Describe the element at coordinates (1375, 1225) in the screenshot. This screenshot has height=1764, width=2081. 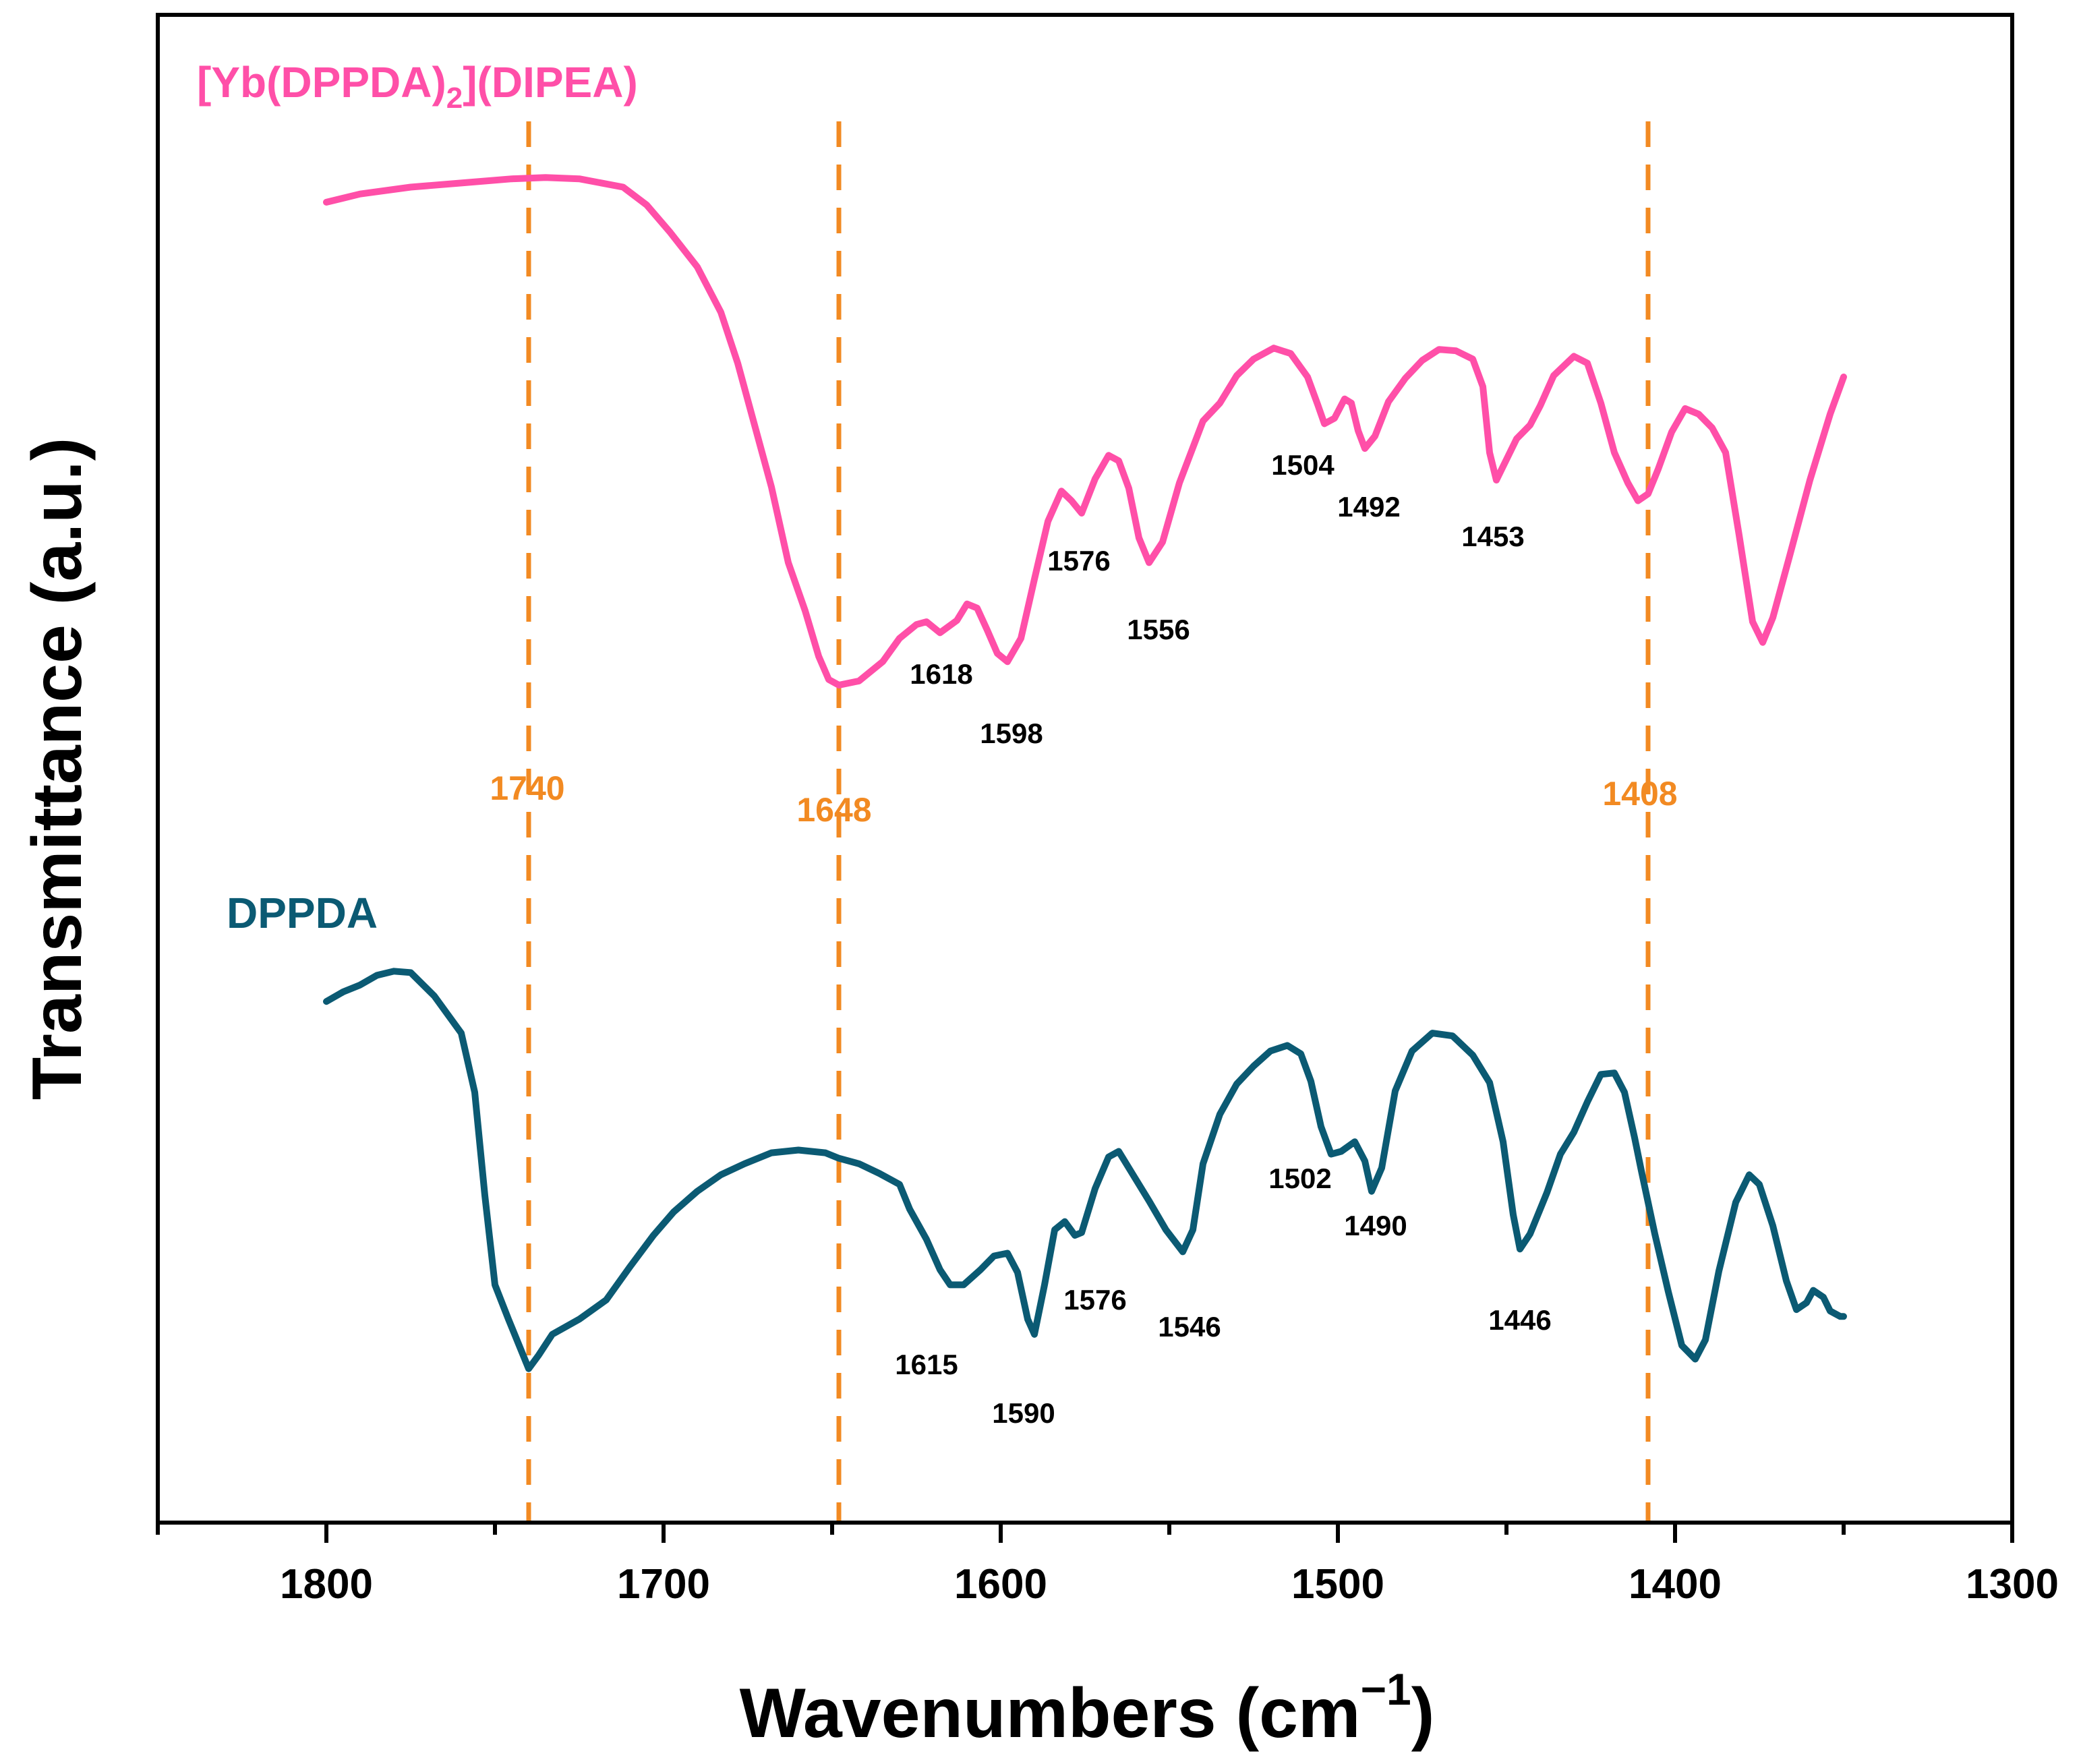
I see `peak-label-1490: 1490` at that location.